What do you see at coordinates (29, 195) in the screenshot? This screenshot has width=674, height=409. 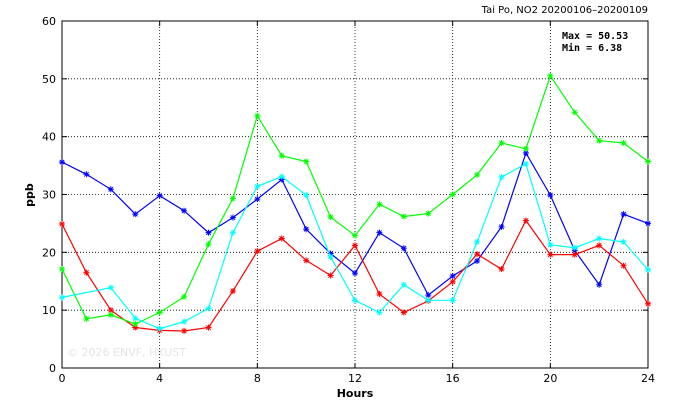 I see `y-axis-title: ppb` at bounding box center [29, 195].